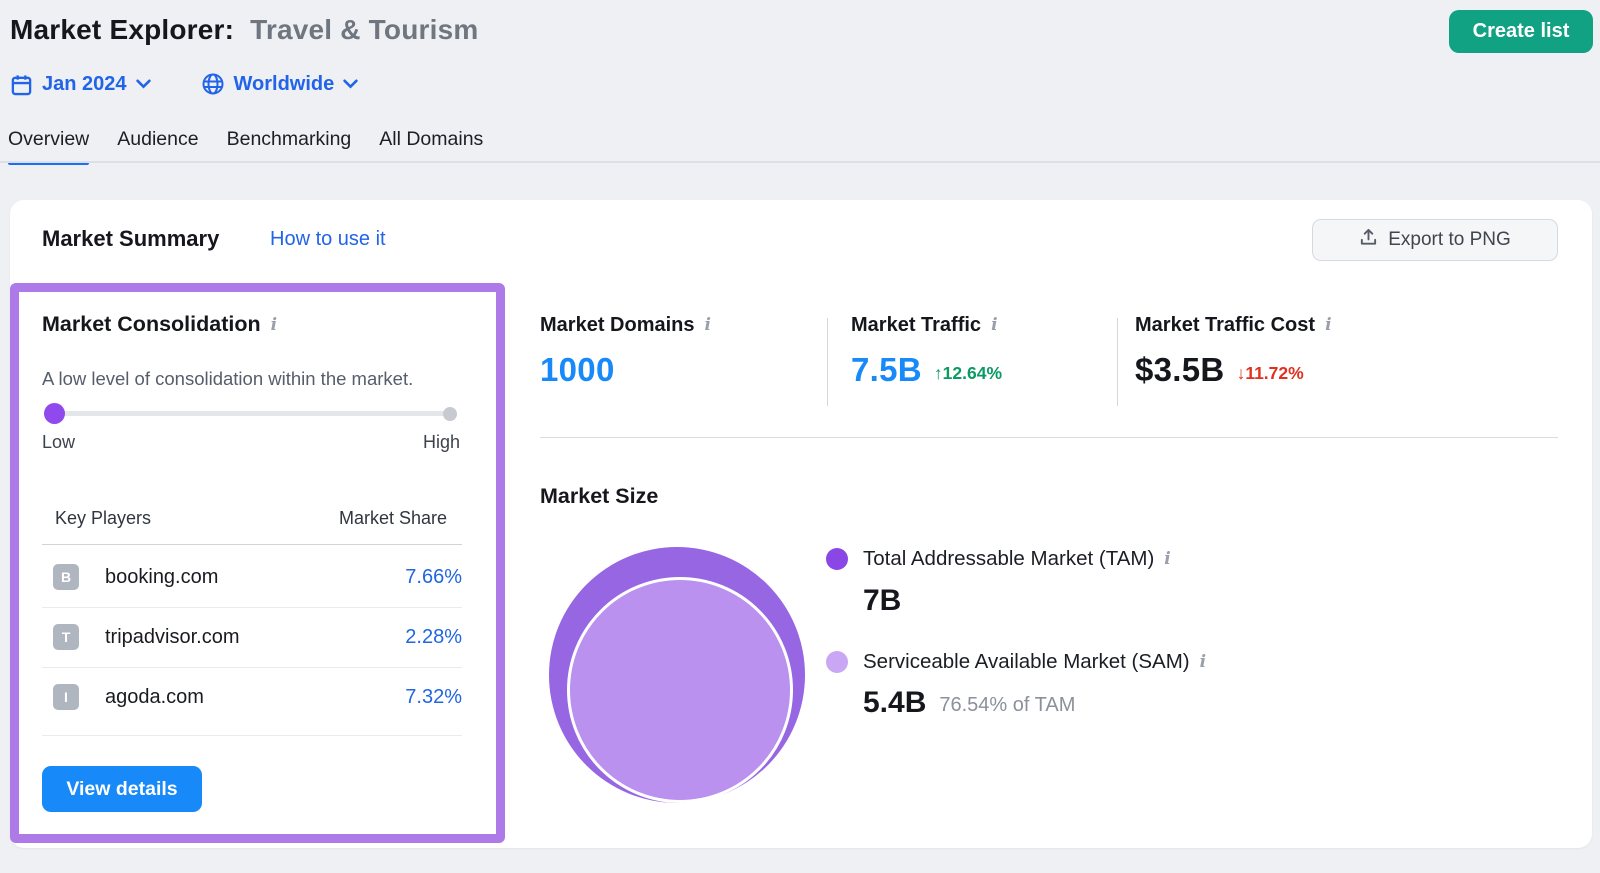  What do you see at coordinates (433, 636) in the screenshot?
I see `market-share-value: 2.28%` at bounding box center [433, 636].